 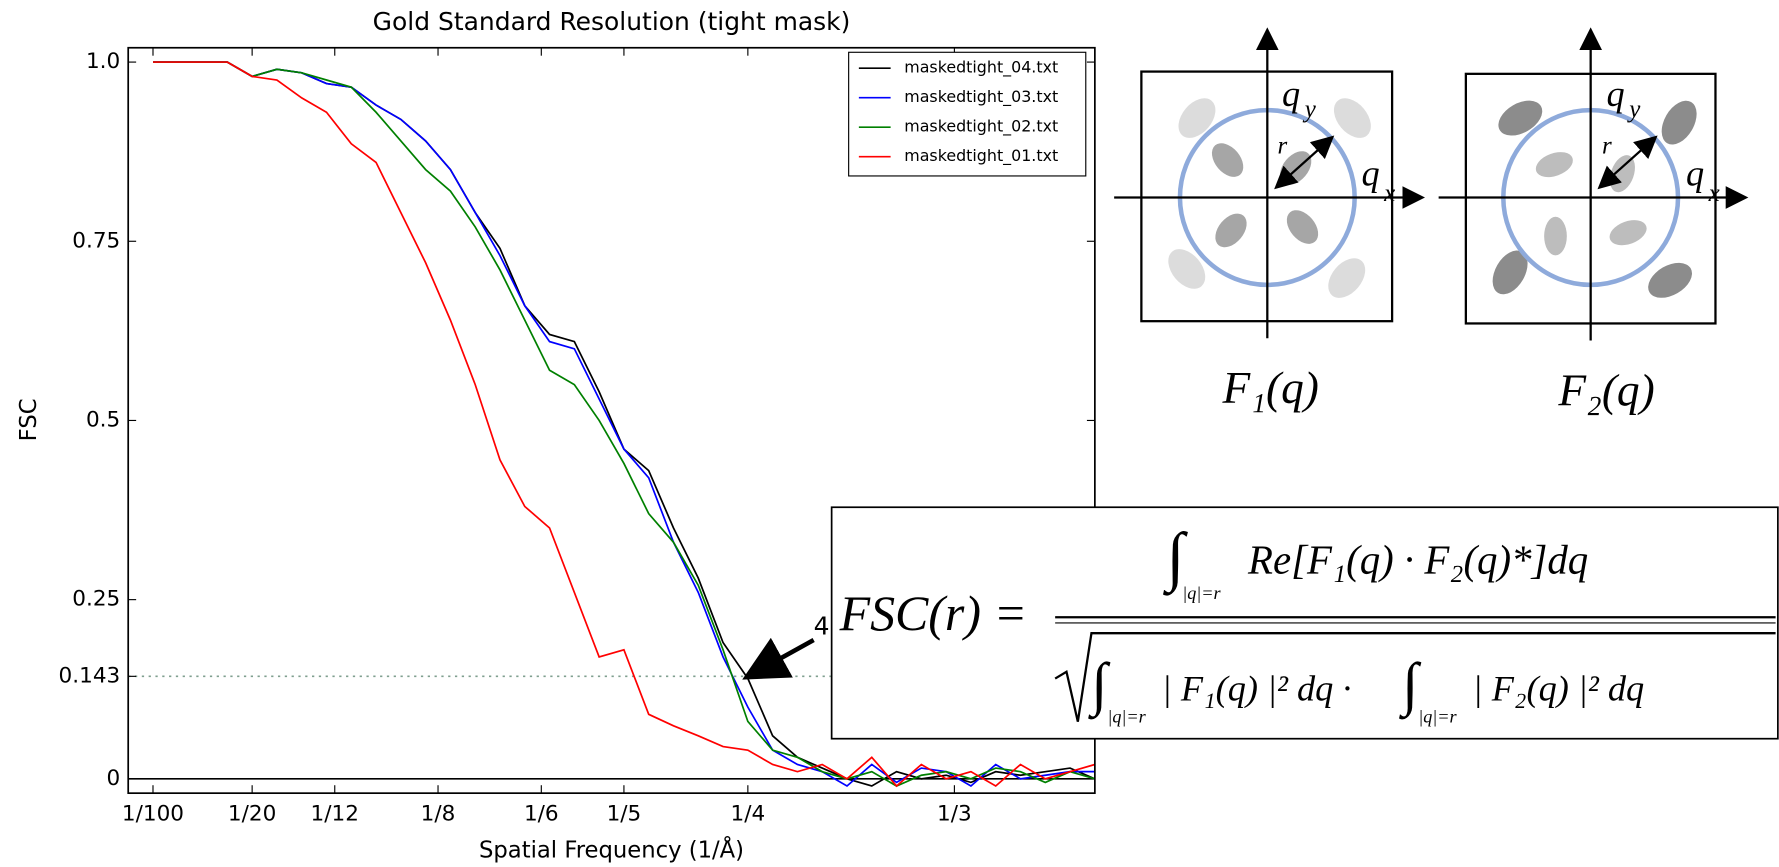 What do you see at coordinates (1257, 689) in the screenshot?
I see `denominator-term: | F₁(q) |² dq ·` at bounding box center [1257, 689].